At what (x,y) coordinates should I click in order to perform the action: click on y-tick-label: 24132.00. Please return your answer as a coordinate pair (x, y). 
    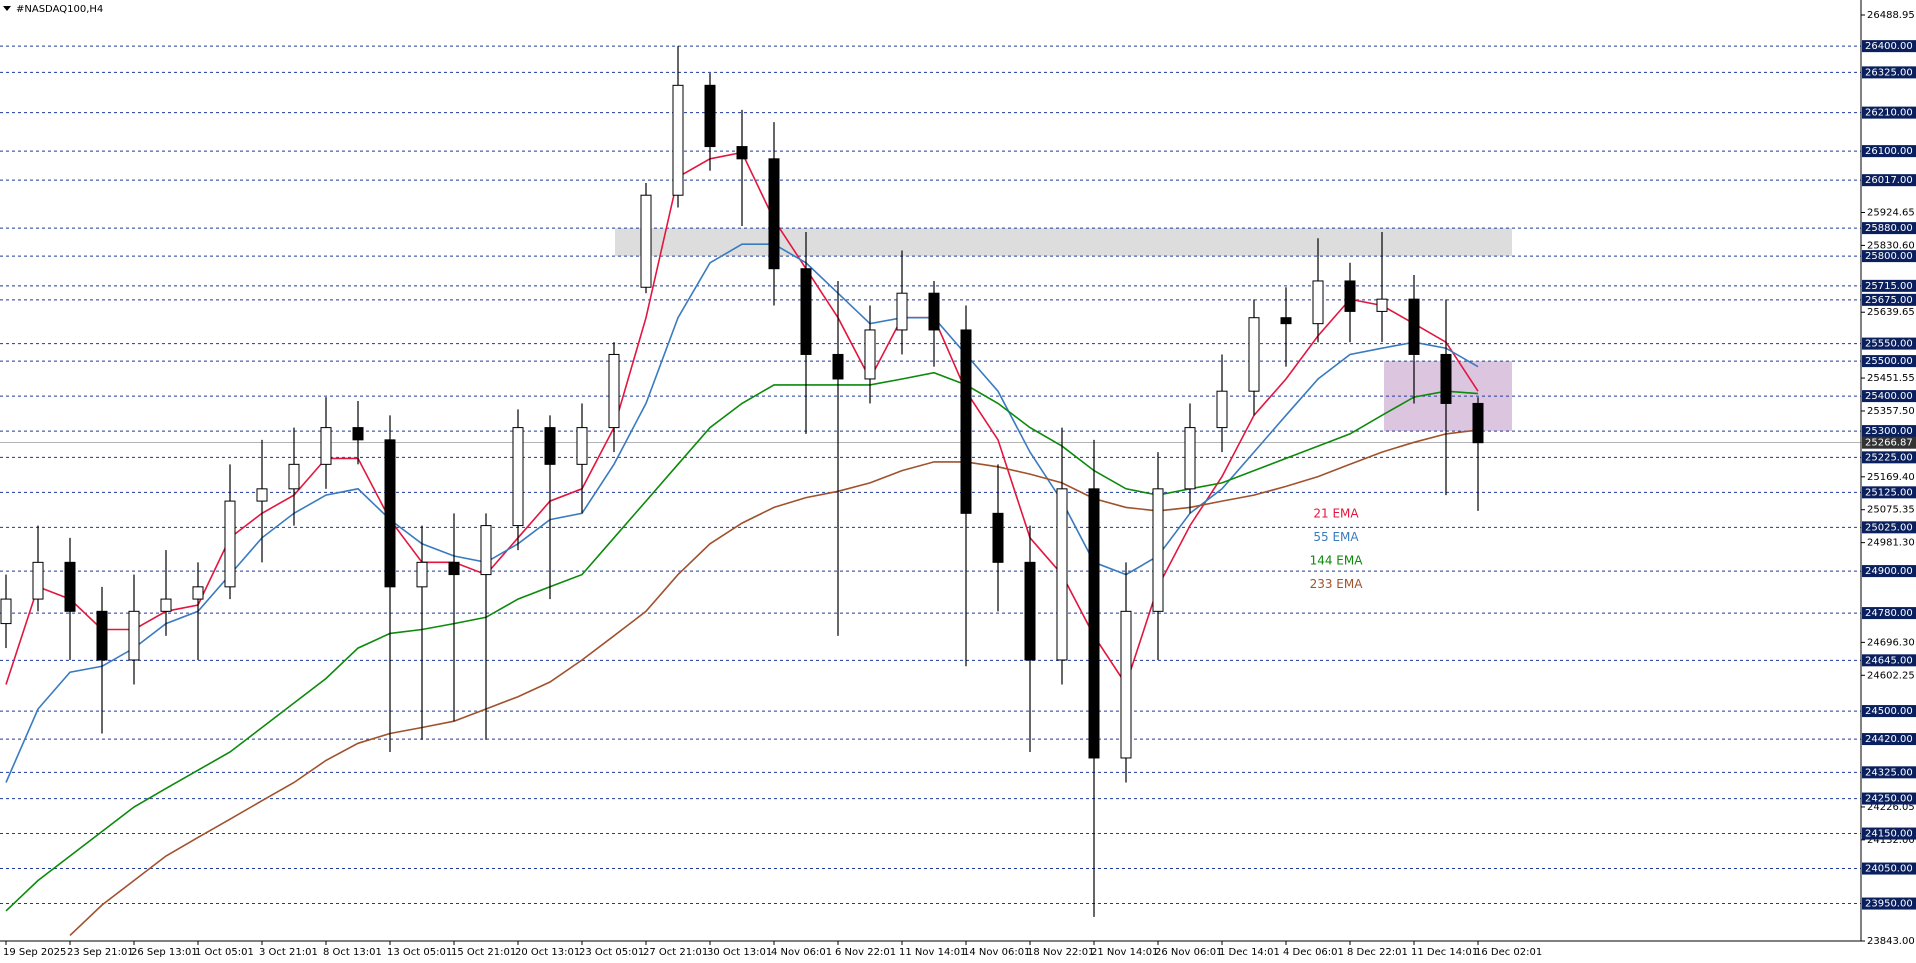
    Looking at the image, I should click on (1891, 840).